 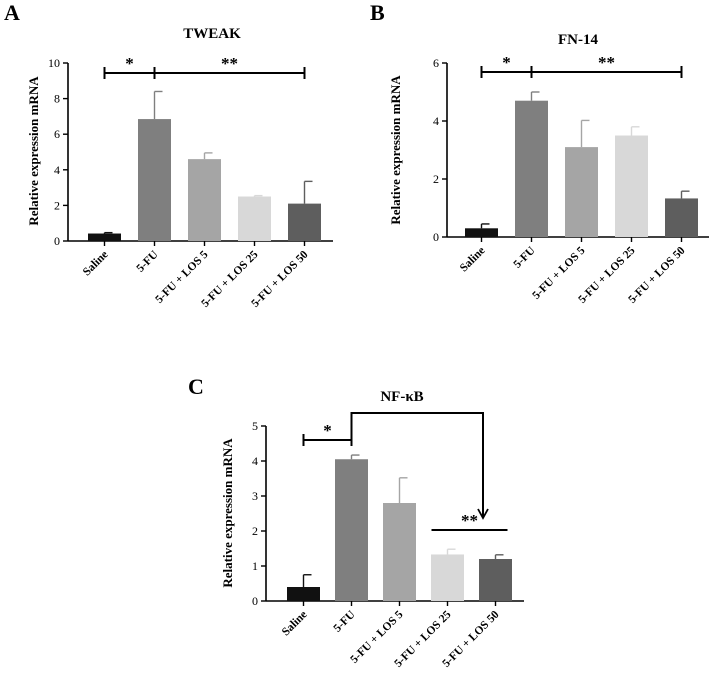 What do you see at coordinates (57, 99) in the screenshot?
I see `y-tick-label: 8` at bounding box center [57, 99].